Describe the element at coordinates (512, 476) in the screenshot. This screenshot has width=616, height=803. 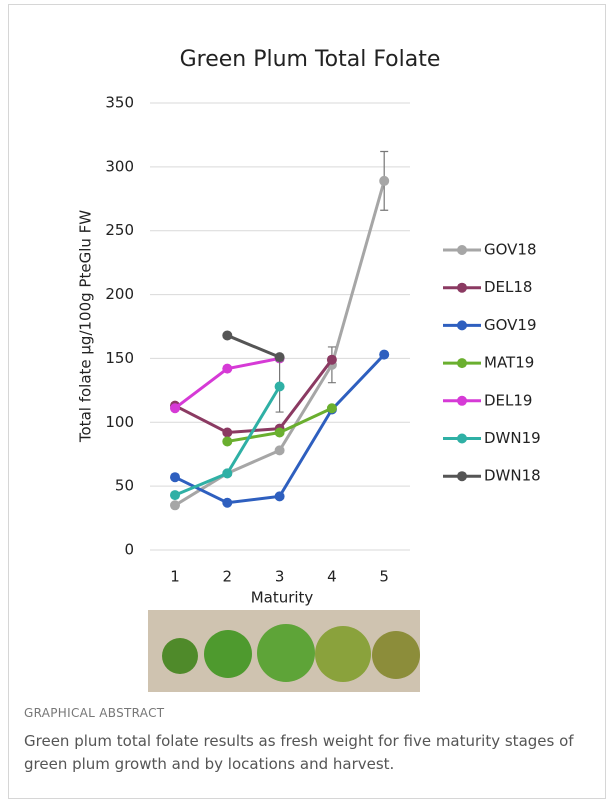
I see `legend-label: DWN18` at that location.